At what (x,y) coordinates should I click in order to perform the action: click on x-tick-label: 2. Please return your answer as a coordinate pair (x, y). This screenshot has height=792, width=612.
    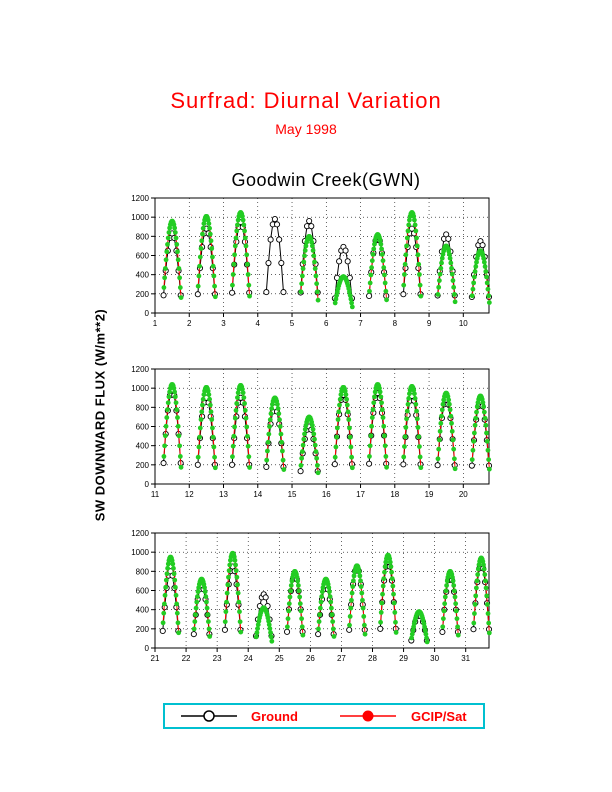
    Looking at the image, I should click on (189, 323).